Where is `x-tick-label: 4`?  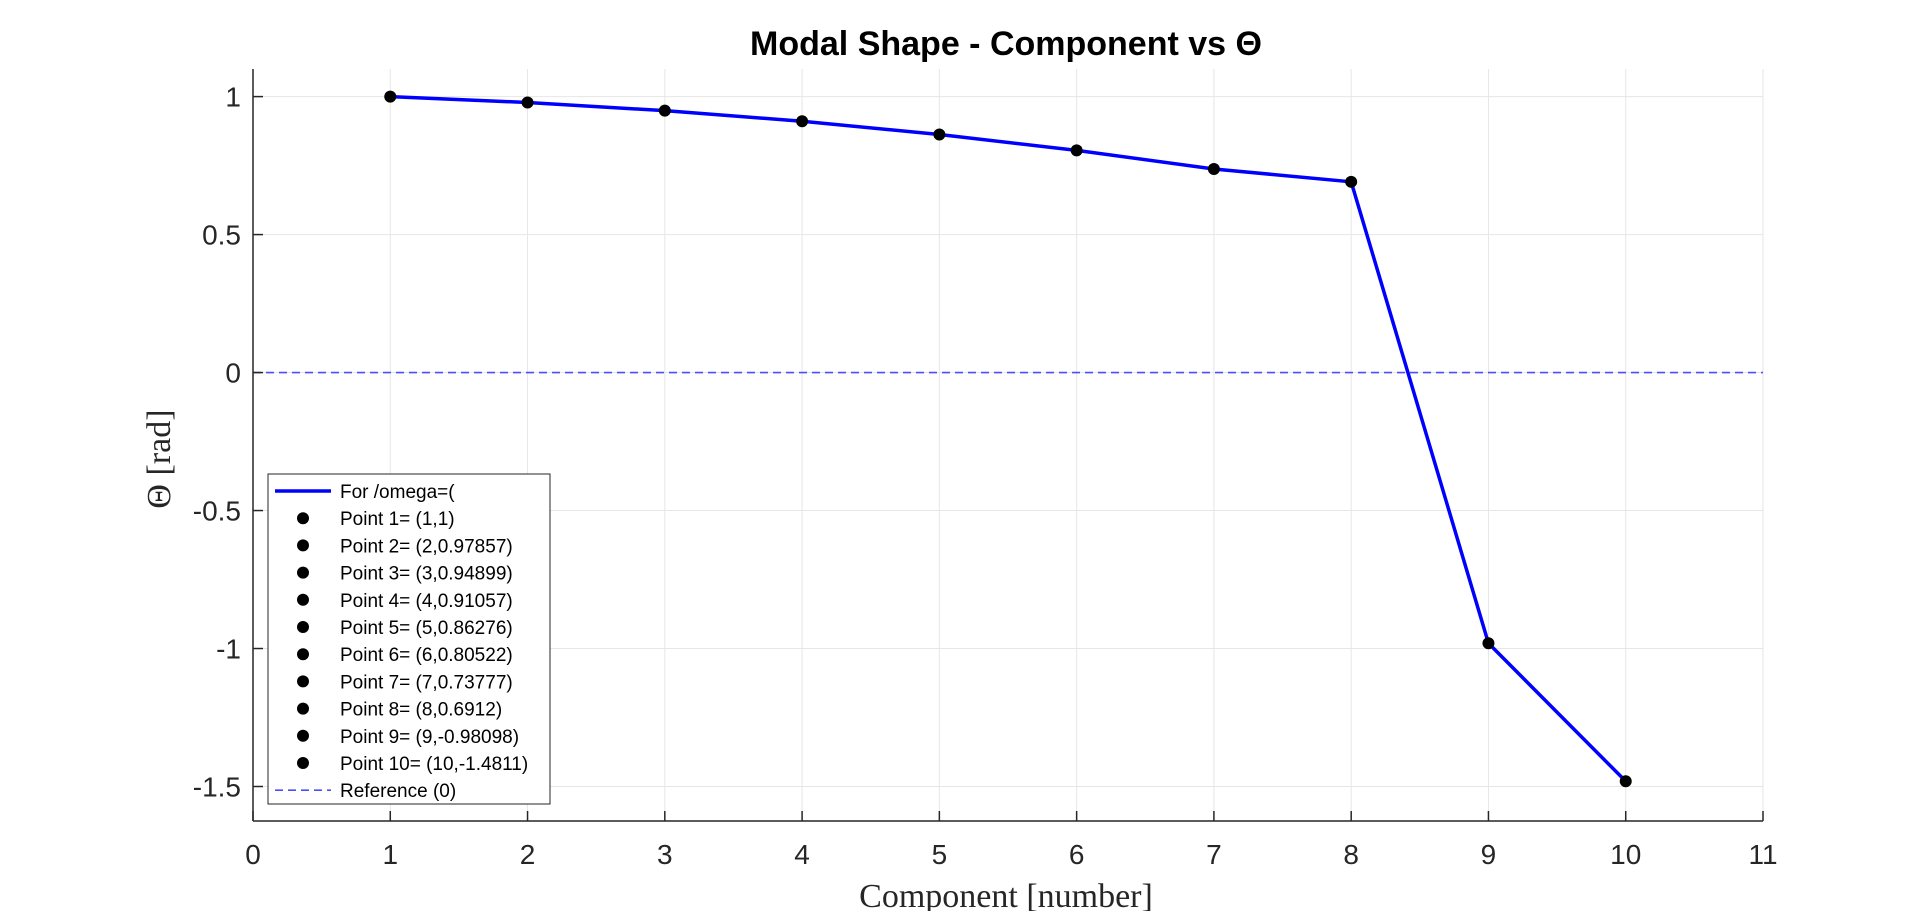 x-tick-label: 4 is located at coordinates (802, 854).